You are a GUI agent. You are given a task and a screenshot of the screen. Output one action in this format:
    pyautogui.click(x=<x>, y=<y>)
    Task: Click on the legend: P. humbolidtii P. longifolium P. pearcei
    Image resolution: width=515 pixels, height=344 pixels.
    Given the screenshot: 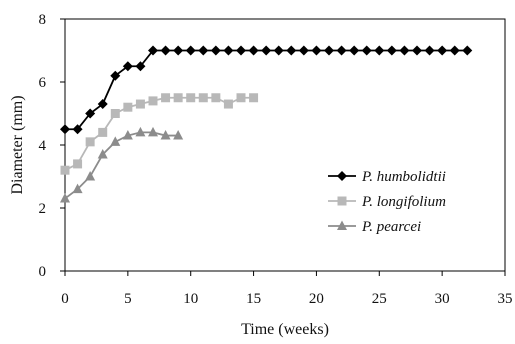 What is the action you would take?
    pyautogui.click(x=387, y=202)
    